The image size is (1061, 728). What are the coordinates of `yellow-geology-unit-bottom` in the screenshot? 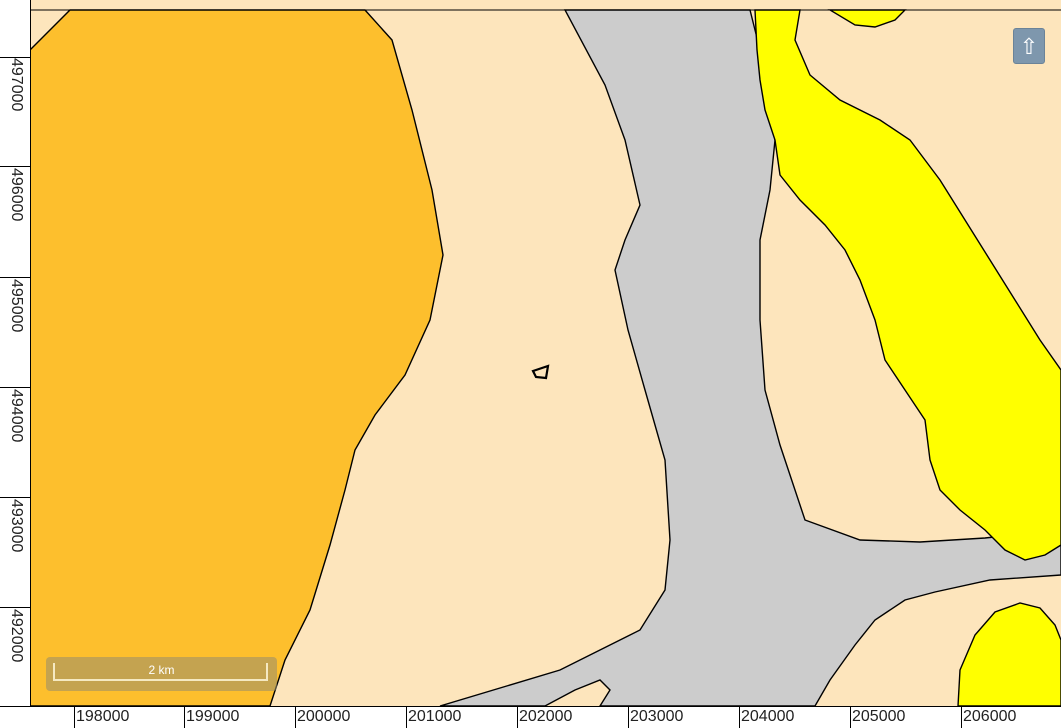 It's located at (1009, 654).